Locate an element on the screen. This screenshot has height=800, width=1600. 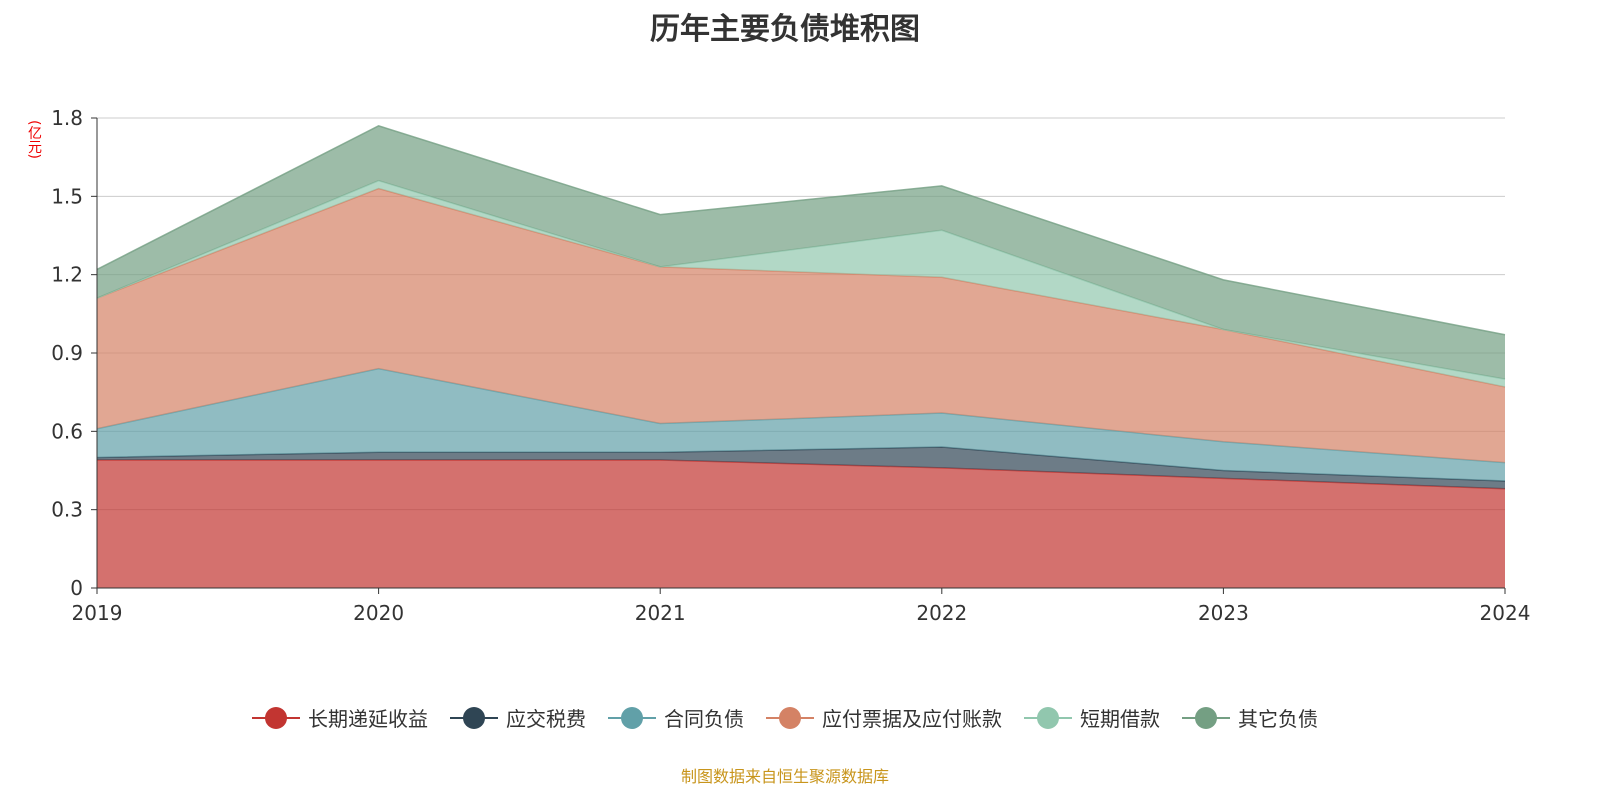
x-tick-label: 2022 is located at coordinates (941, 613).